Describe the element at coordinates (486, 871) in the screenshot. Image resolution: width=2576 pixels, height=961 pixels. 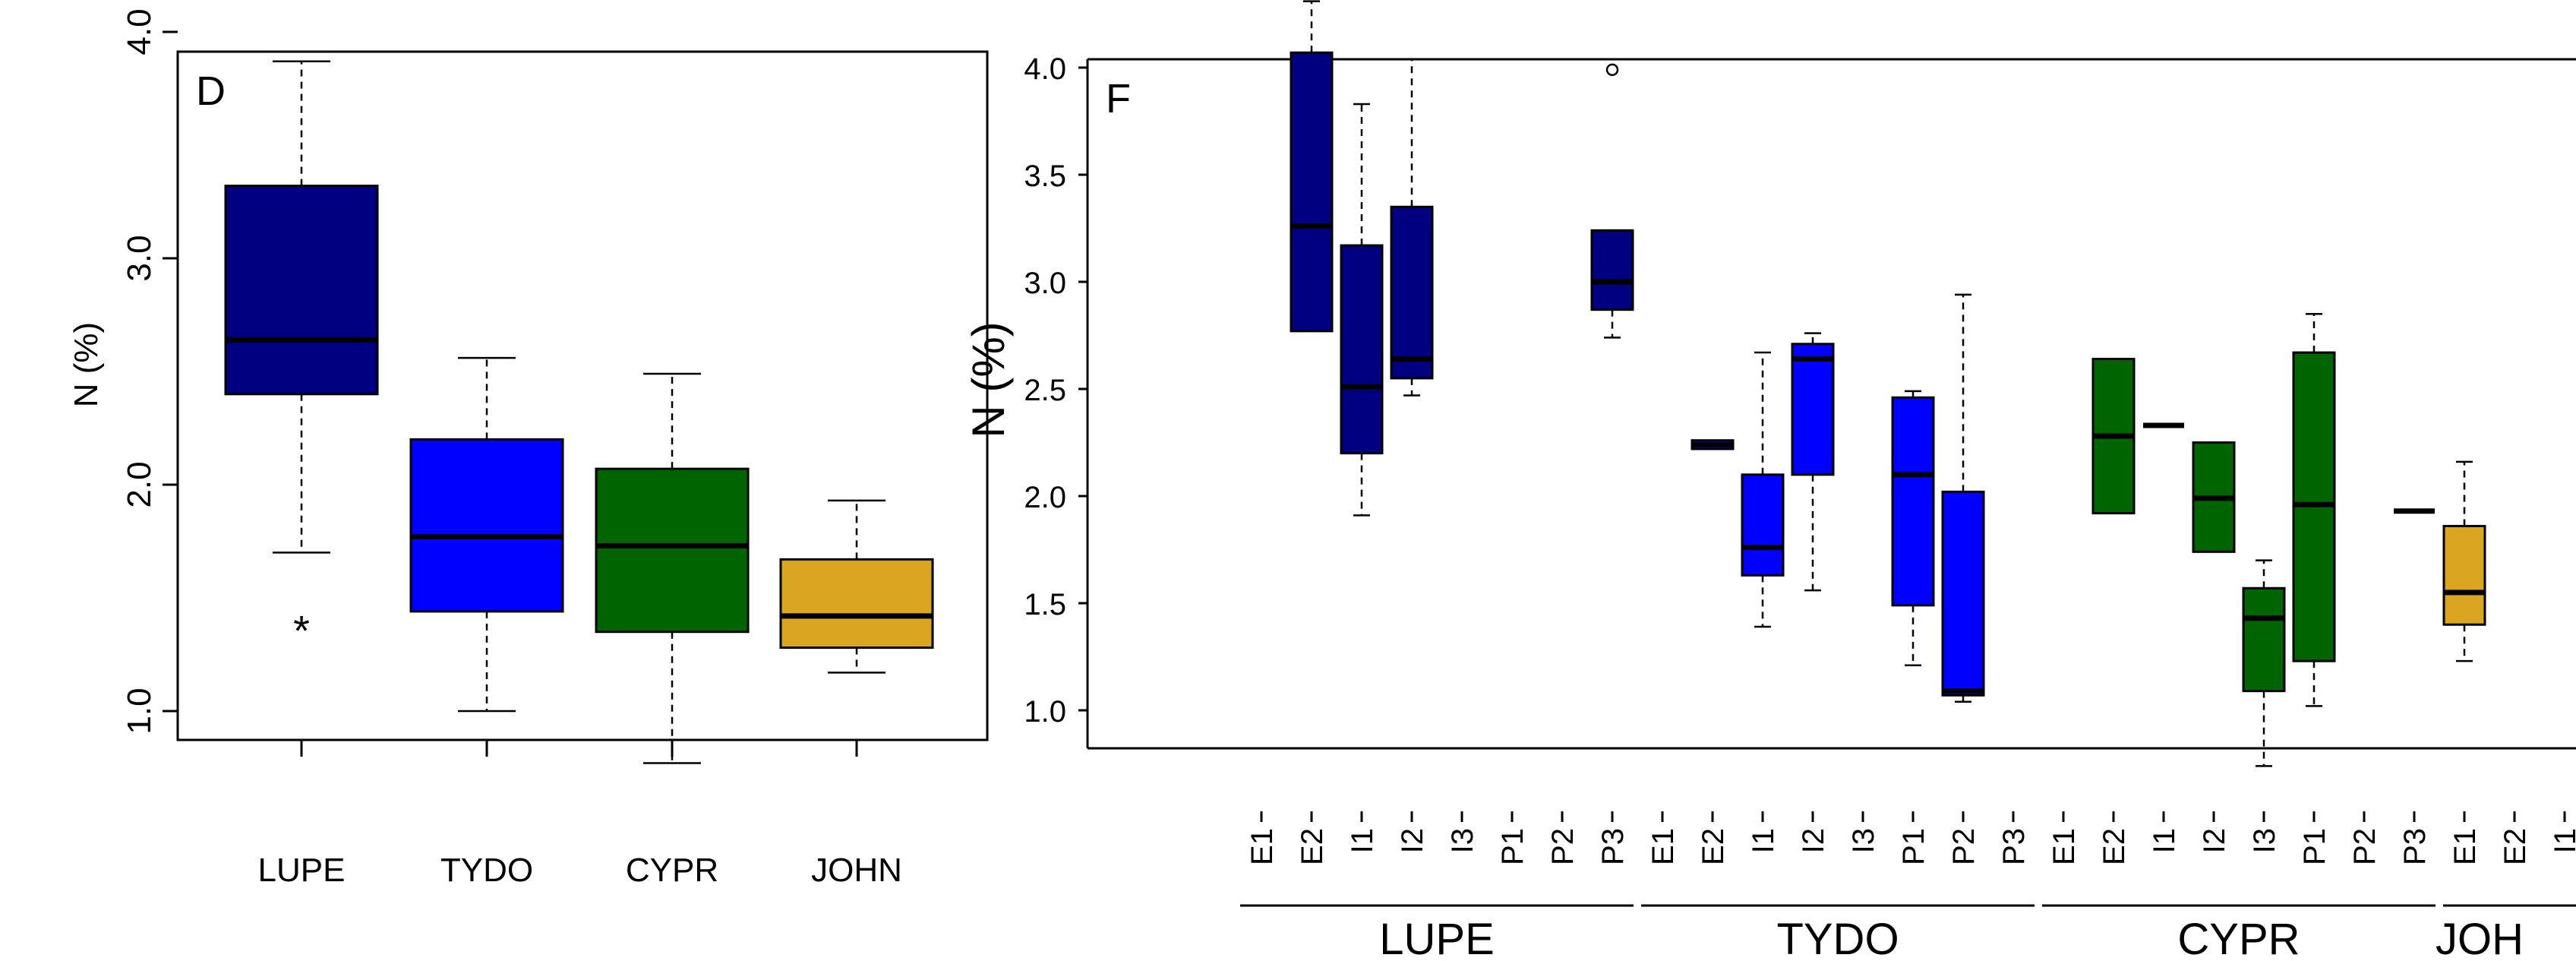
I see `panel-d-x-tick-label: TYDO` at that location.